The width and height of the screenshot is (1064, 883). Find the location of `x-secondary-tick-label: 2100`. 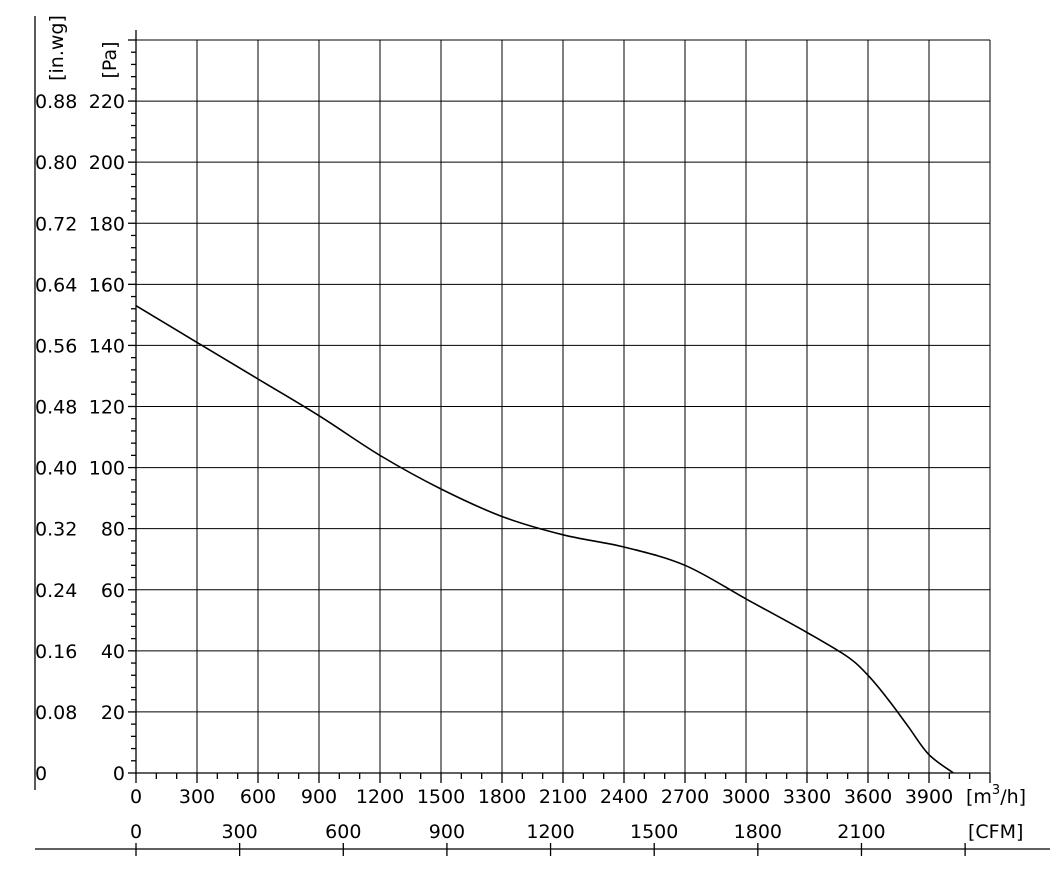

x-secondary-tick-label: 2100 is located at coordinates (861, 832).